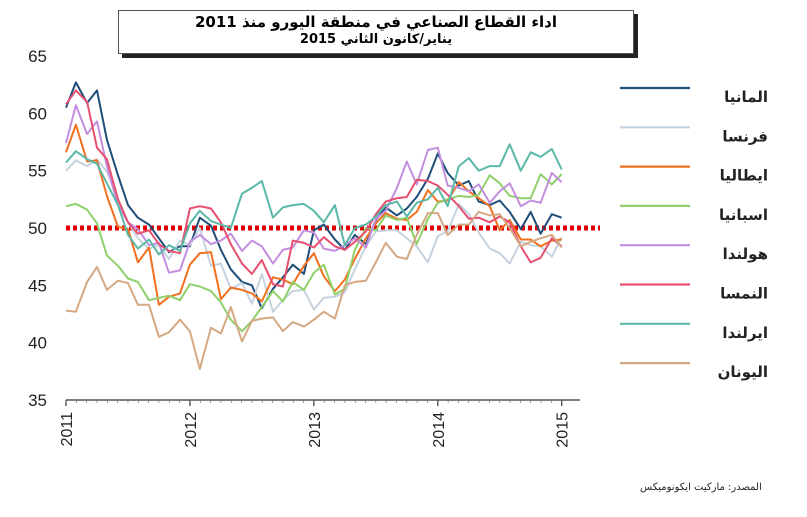  Describe the element at coordinates (67, 429) in the screenshot. I see `x-tick-label: 2011` at that location.